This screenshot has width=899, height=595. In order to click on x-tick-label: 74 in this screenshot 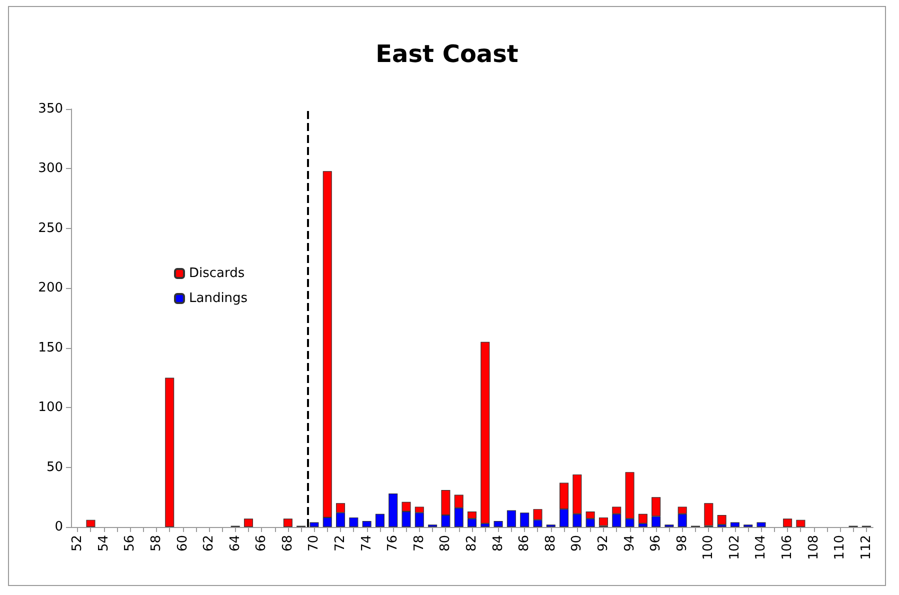, I will do `click(366, 543)`.